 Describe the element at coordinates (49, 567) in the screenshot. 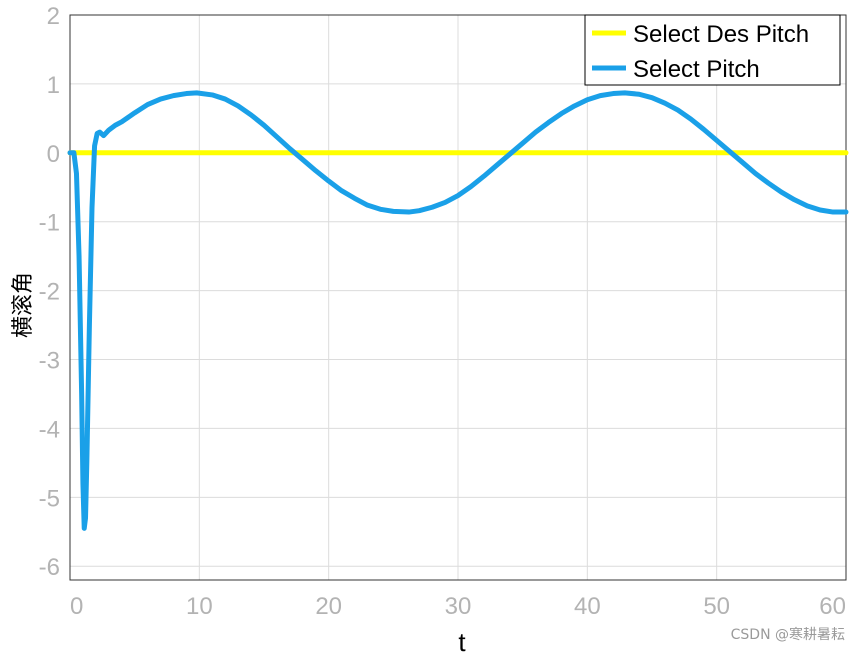

I see `y-tick-label: -6` at that location.